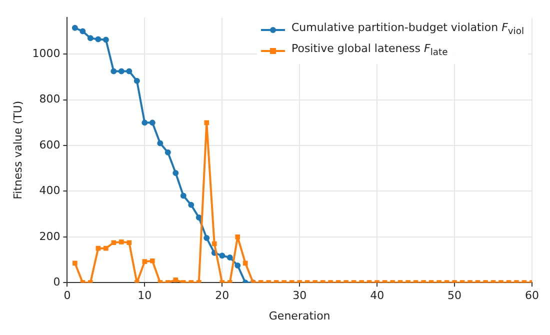 Image resolution: width=550 pixels, height=335 pixels. I want to click on x-axis-title: Generation, so click(299, 315).